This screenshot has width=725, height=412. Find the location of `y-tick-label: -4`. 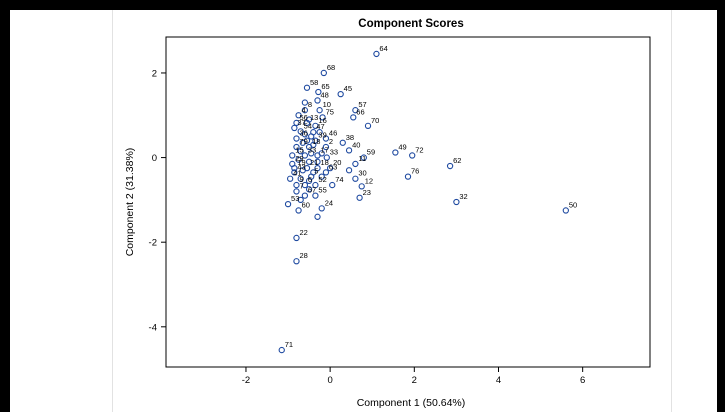

y-tick-label: -4 is located at coordinates (153, 327).